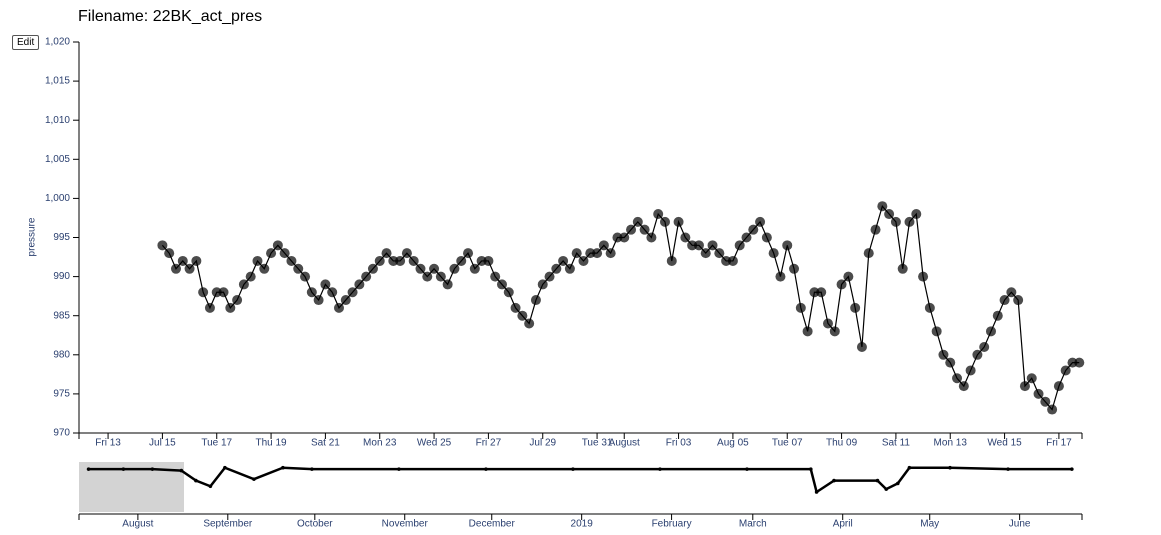 Image resolution: width=1161 pixels, height=535 pixels. What do you see at coordinates (228, 524) in the screenshot?
I see `x-tick-label: September` at bounding box center [228, 524].